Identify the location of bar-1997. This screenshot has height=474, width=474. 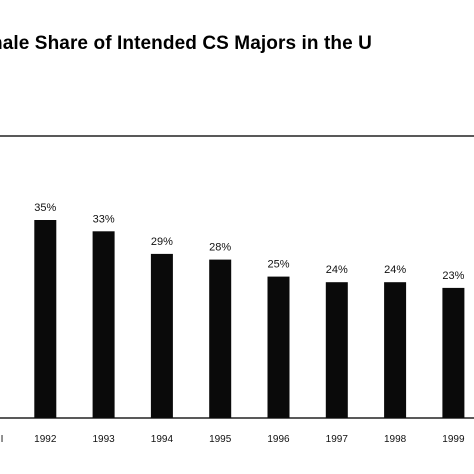
(336, 350).